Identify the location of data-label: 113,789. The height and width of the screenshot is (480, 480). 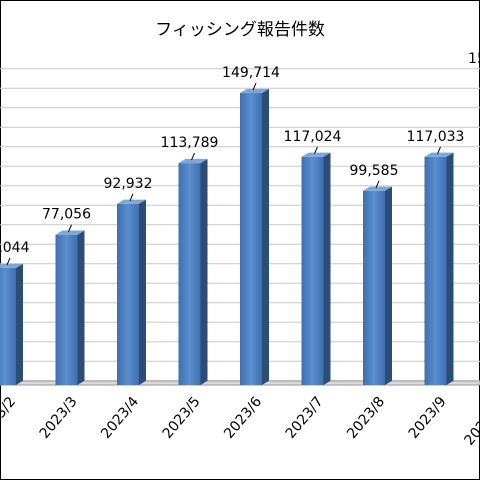
(190, 143).